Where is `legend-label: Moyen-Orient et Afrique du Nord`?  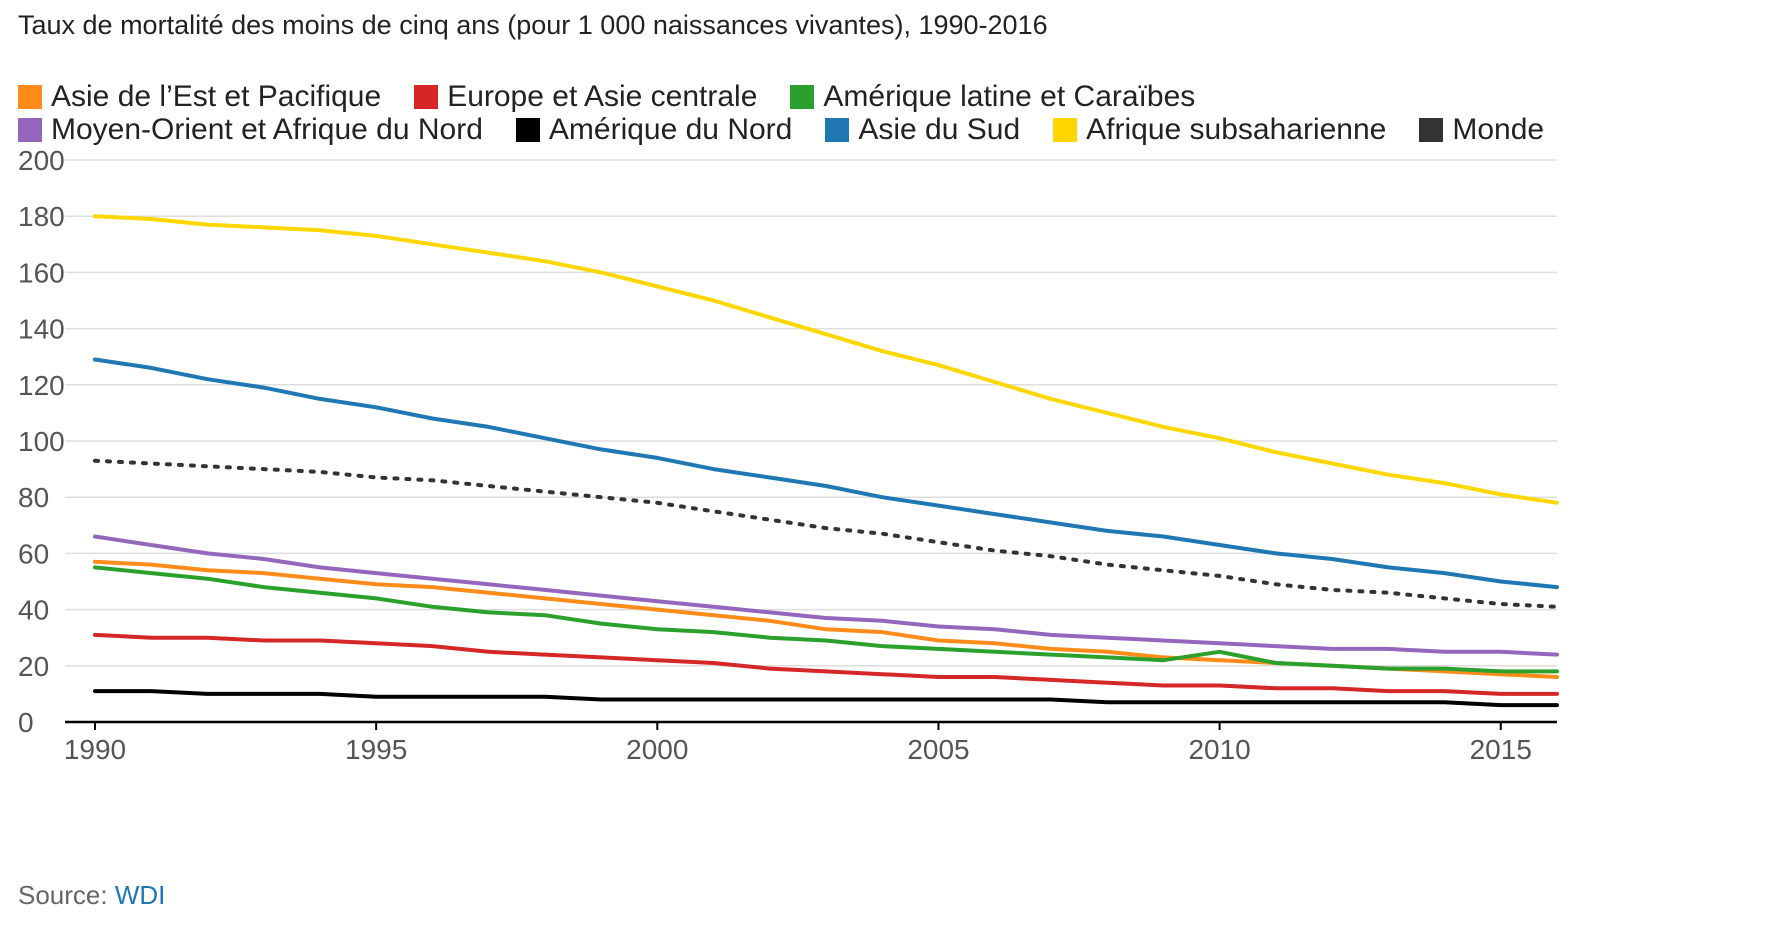 legend-label: Moyen-Orient et Afrique du Nord is located at coordinates (267, 129).